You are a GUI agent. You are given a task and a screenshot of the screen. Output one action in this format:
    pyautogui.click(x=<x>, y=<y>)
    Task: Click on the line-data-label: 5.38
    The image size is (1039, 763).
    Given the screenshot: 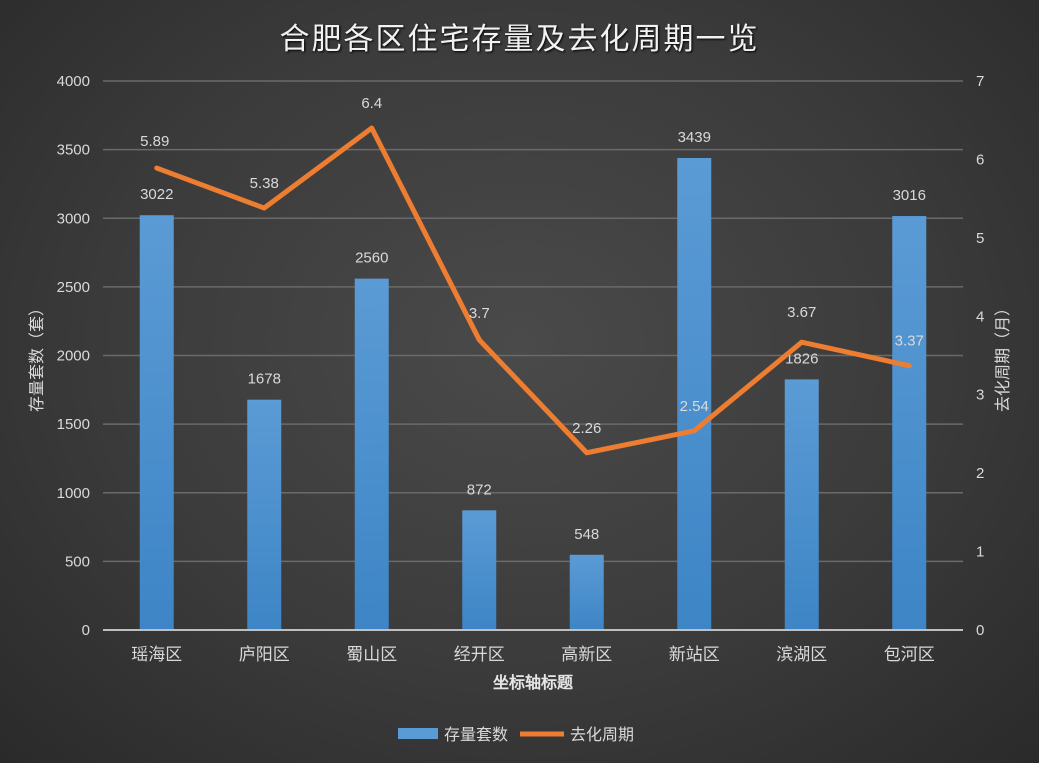 What is the action you would take?
    pyautogui.click(x=264, y=183)
    